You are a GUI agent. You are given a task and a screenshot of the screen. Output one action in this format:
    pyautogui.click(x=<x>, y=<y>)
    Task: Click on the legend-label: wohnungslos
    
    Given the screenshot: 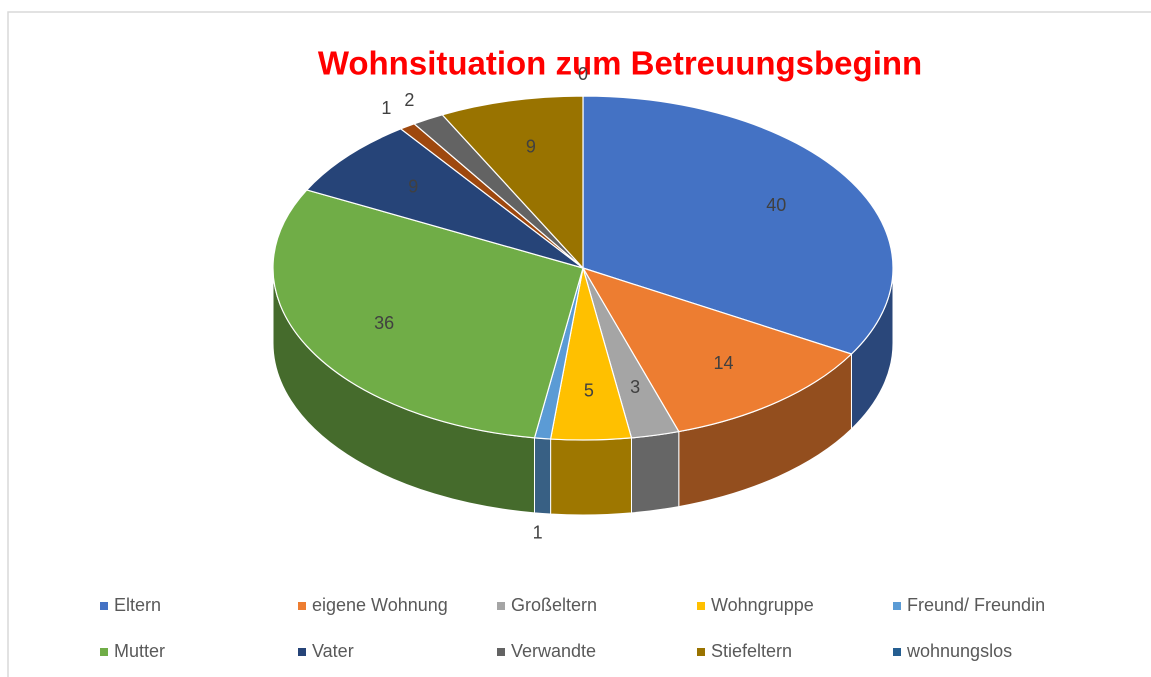 What is the action you would take?
    pyautogui.click(x=959, y=651)
    